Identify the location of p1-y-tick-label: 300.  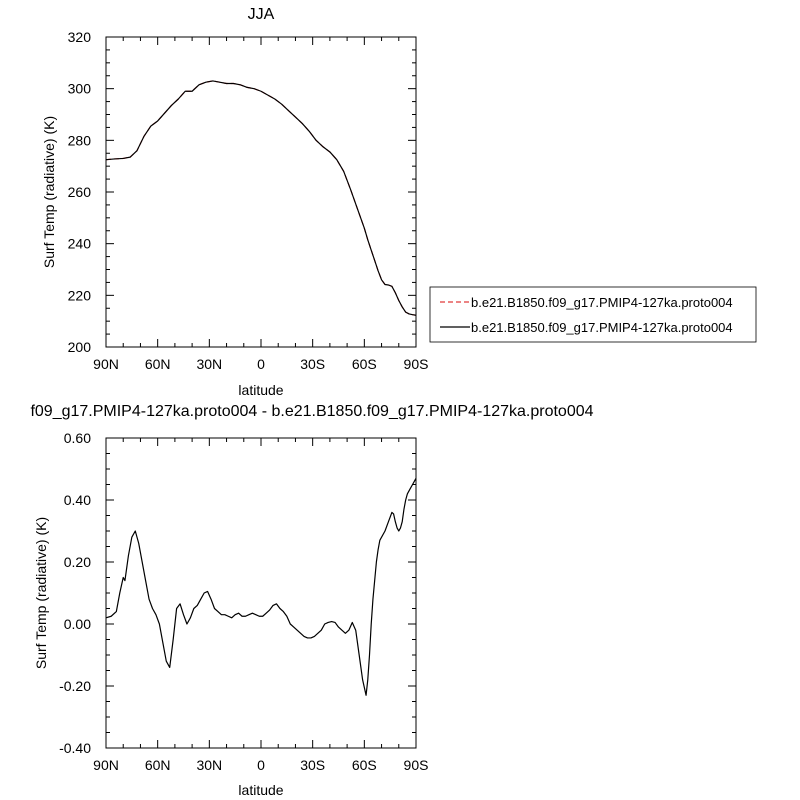
(80, 89).